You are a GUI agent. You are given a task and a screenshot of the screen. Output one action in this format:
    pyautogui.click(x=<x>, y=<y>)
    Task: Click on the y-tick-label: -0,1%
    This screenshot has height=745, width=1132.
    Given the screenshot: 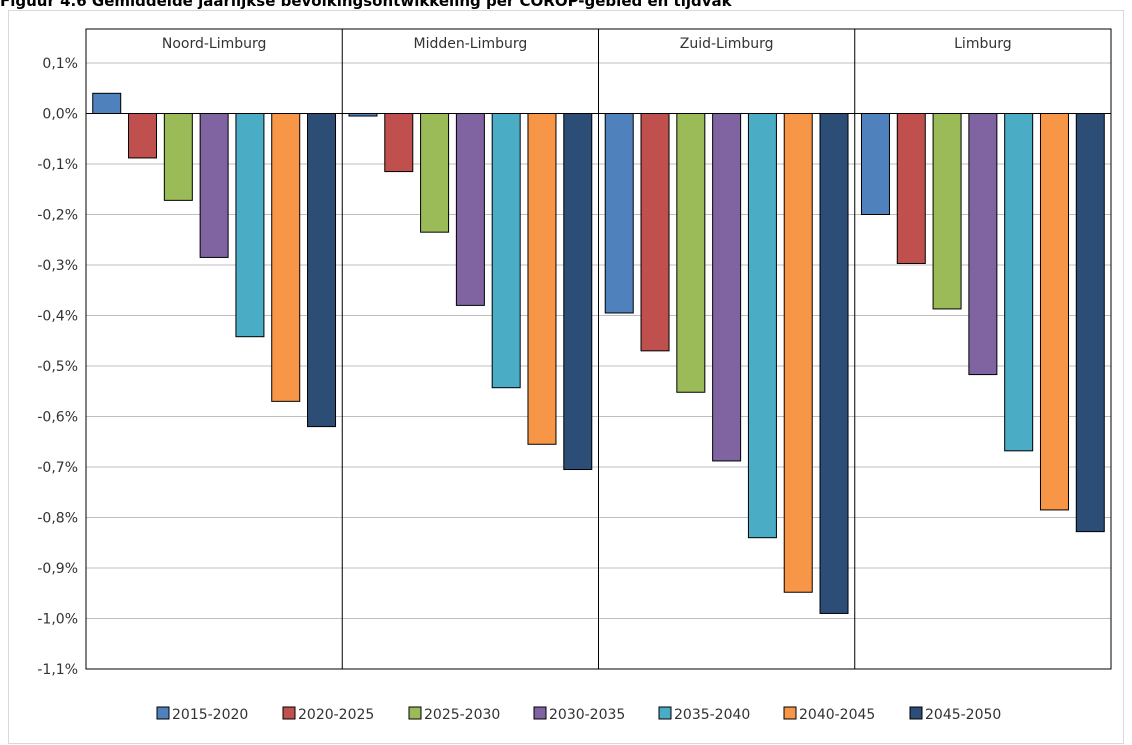 What is the action you would take?
    pyautogui.click(x=57, y=165)
    